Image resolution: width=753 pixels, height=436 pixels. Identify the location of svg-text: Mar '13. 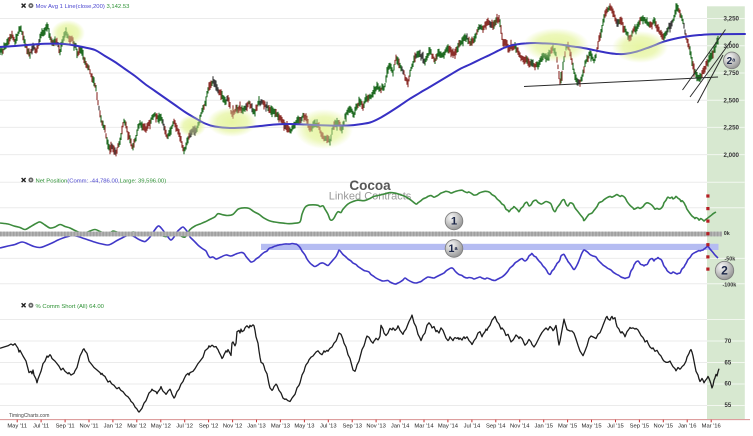
(280, 427).